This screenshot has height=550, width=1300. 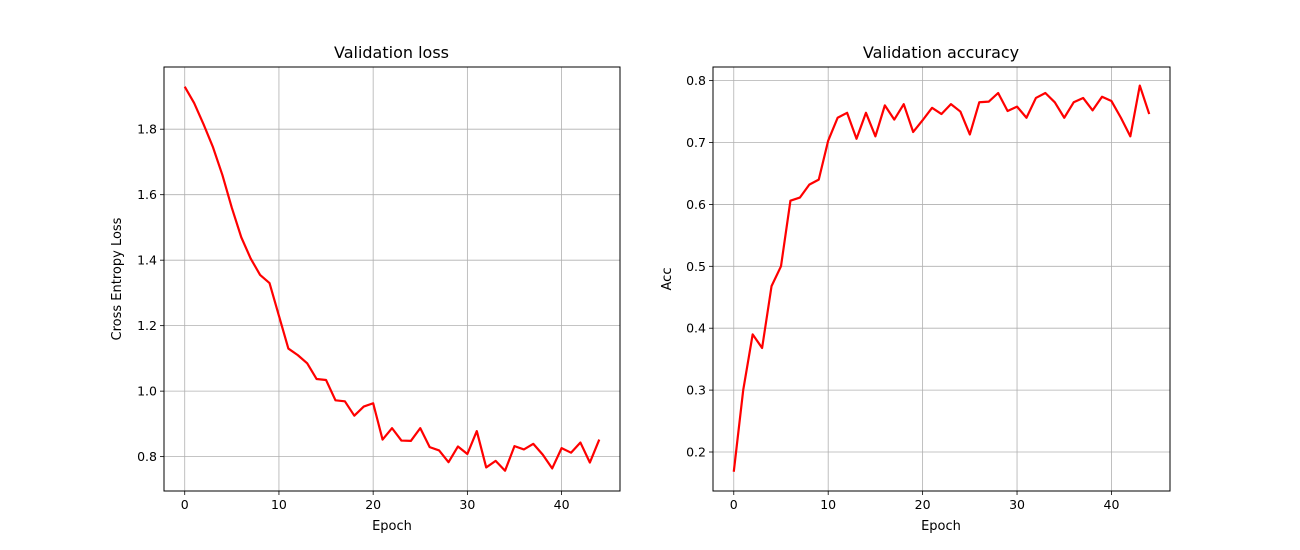 What do you see at coordinates (147, 129) in the screenshot?
I see `y-tick-label: 1.8` at bounding box center [147, 129].